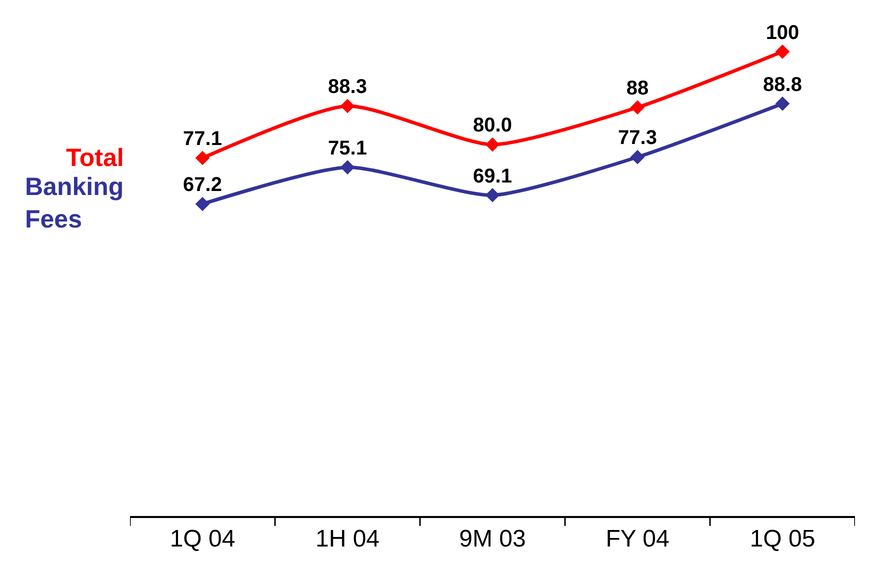  Describe the element at coordinates (74, 203) in the screenshot. I see `text: Banking Fees` at that location.